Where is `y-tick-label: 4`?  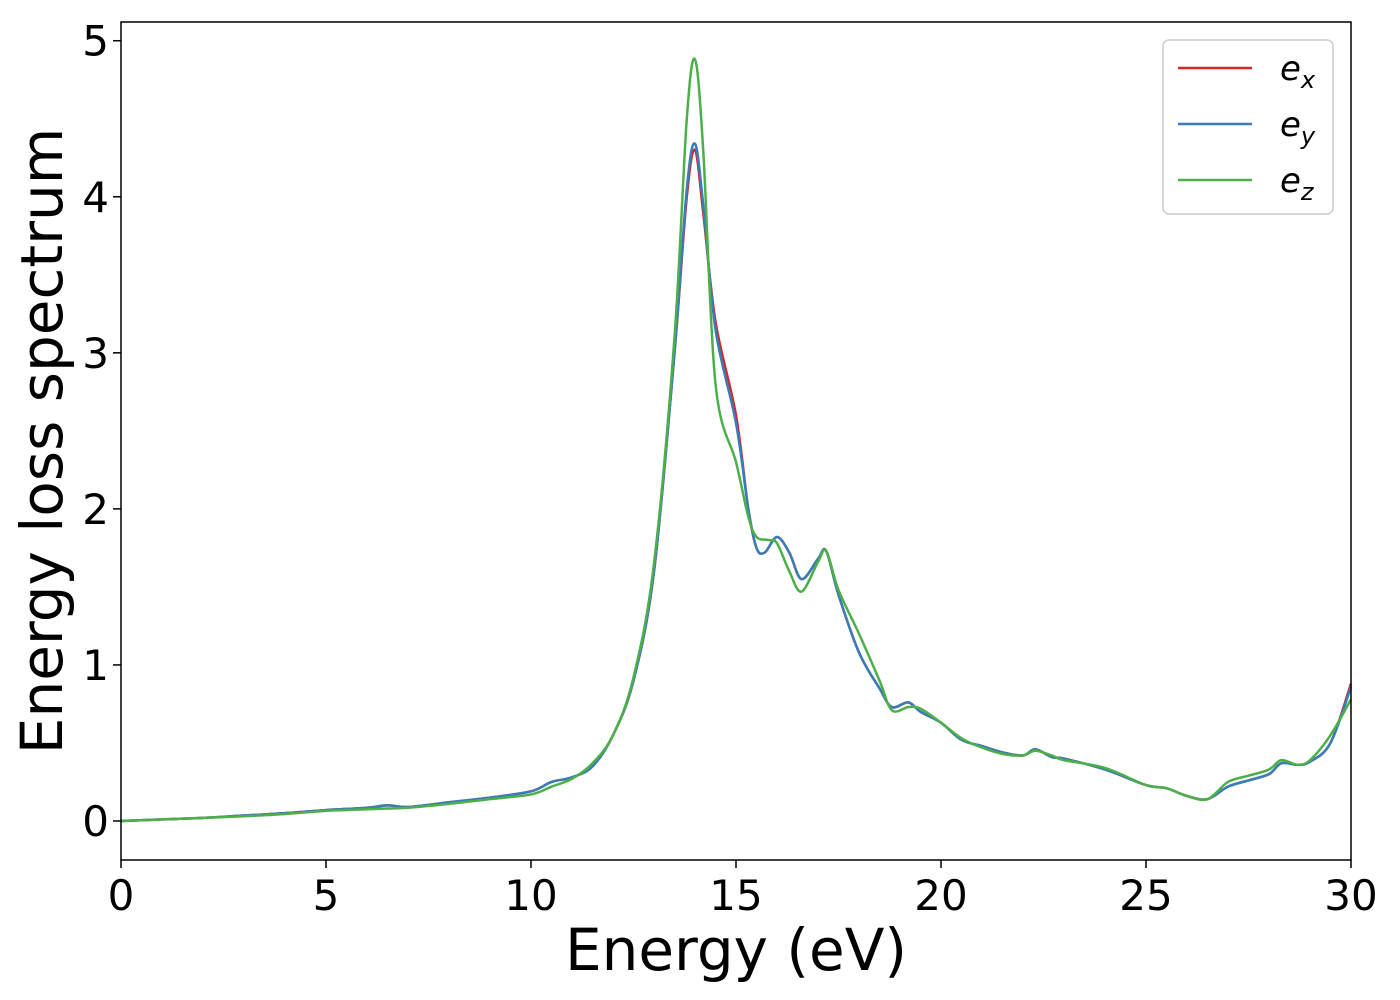
y-tick-label: 4 is located at coordinates (95, 197).